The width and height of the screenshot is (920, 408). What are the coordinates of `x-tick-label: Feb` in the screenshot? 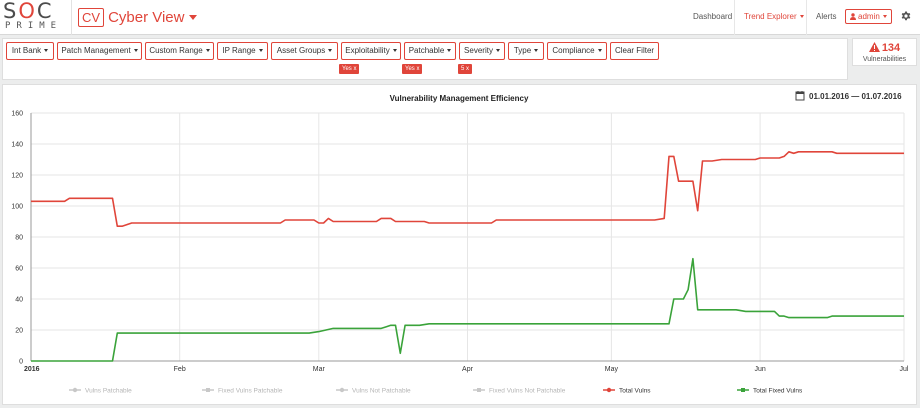 It's located at (180, 369).